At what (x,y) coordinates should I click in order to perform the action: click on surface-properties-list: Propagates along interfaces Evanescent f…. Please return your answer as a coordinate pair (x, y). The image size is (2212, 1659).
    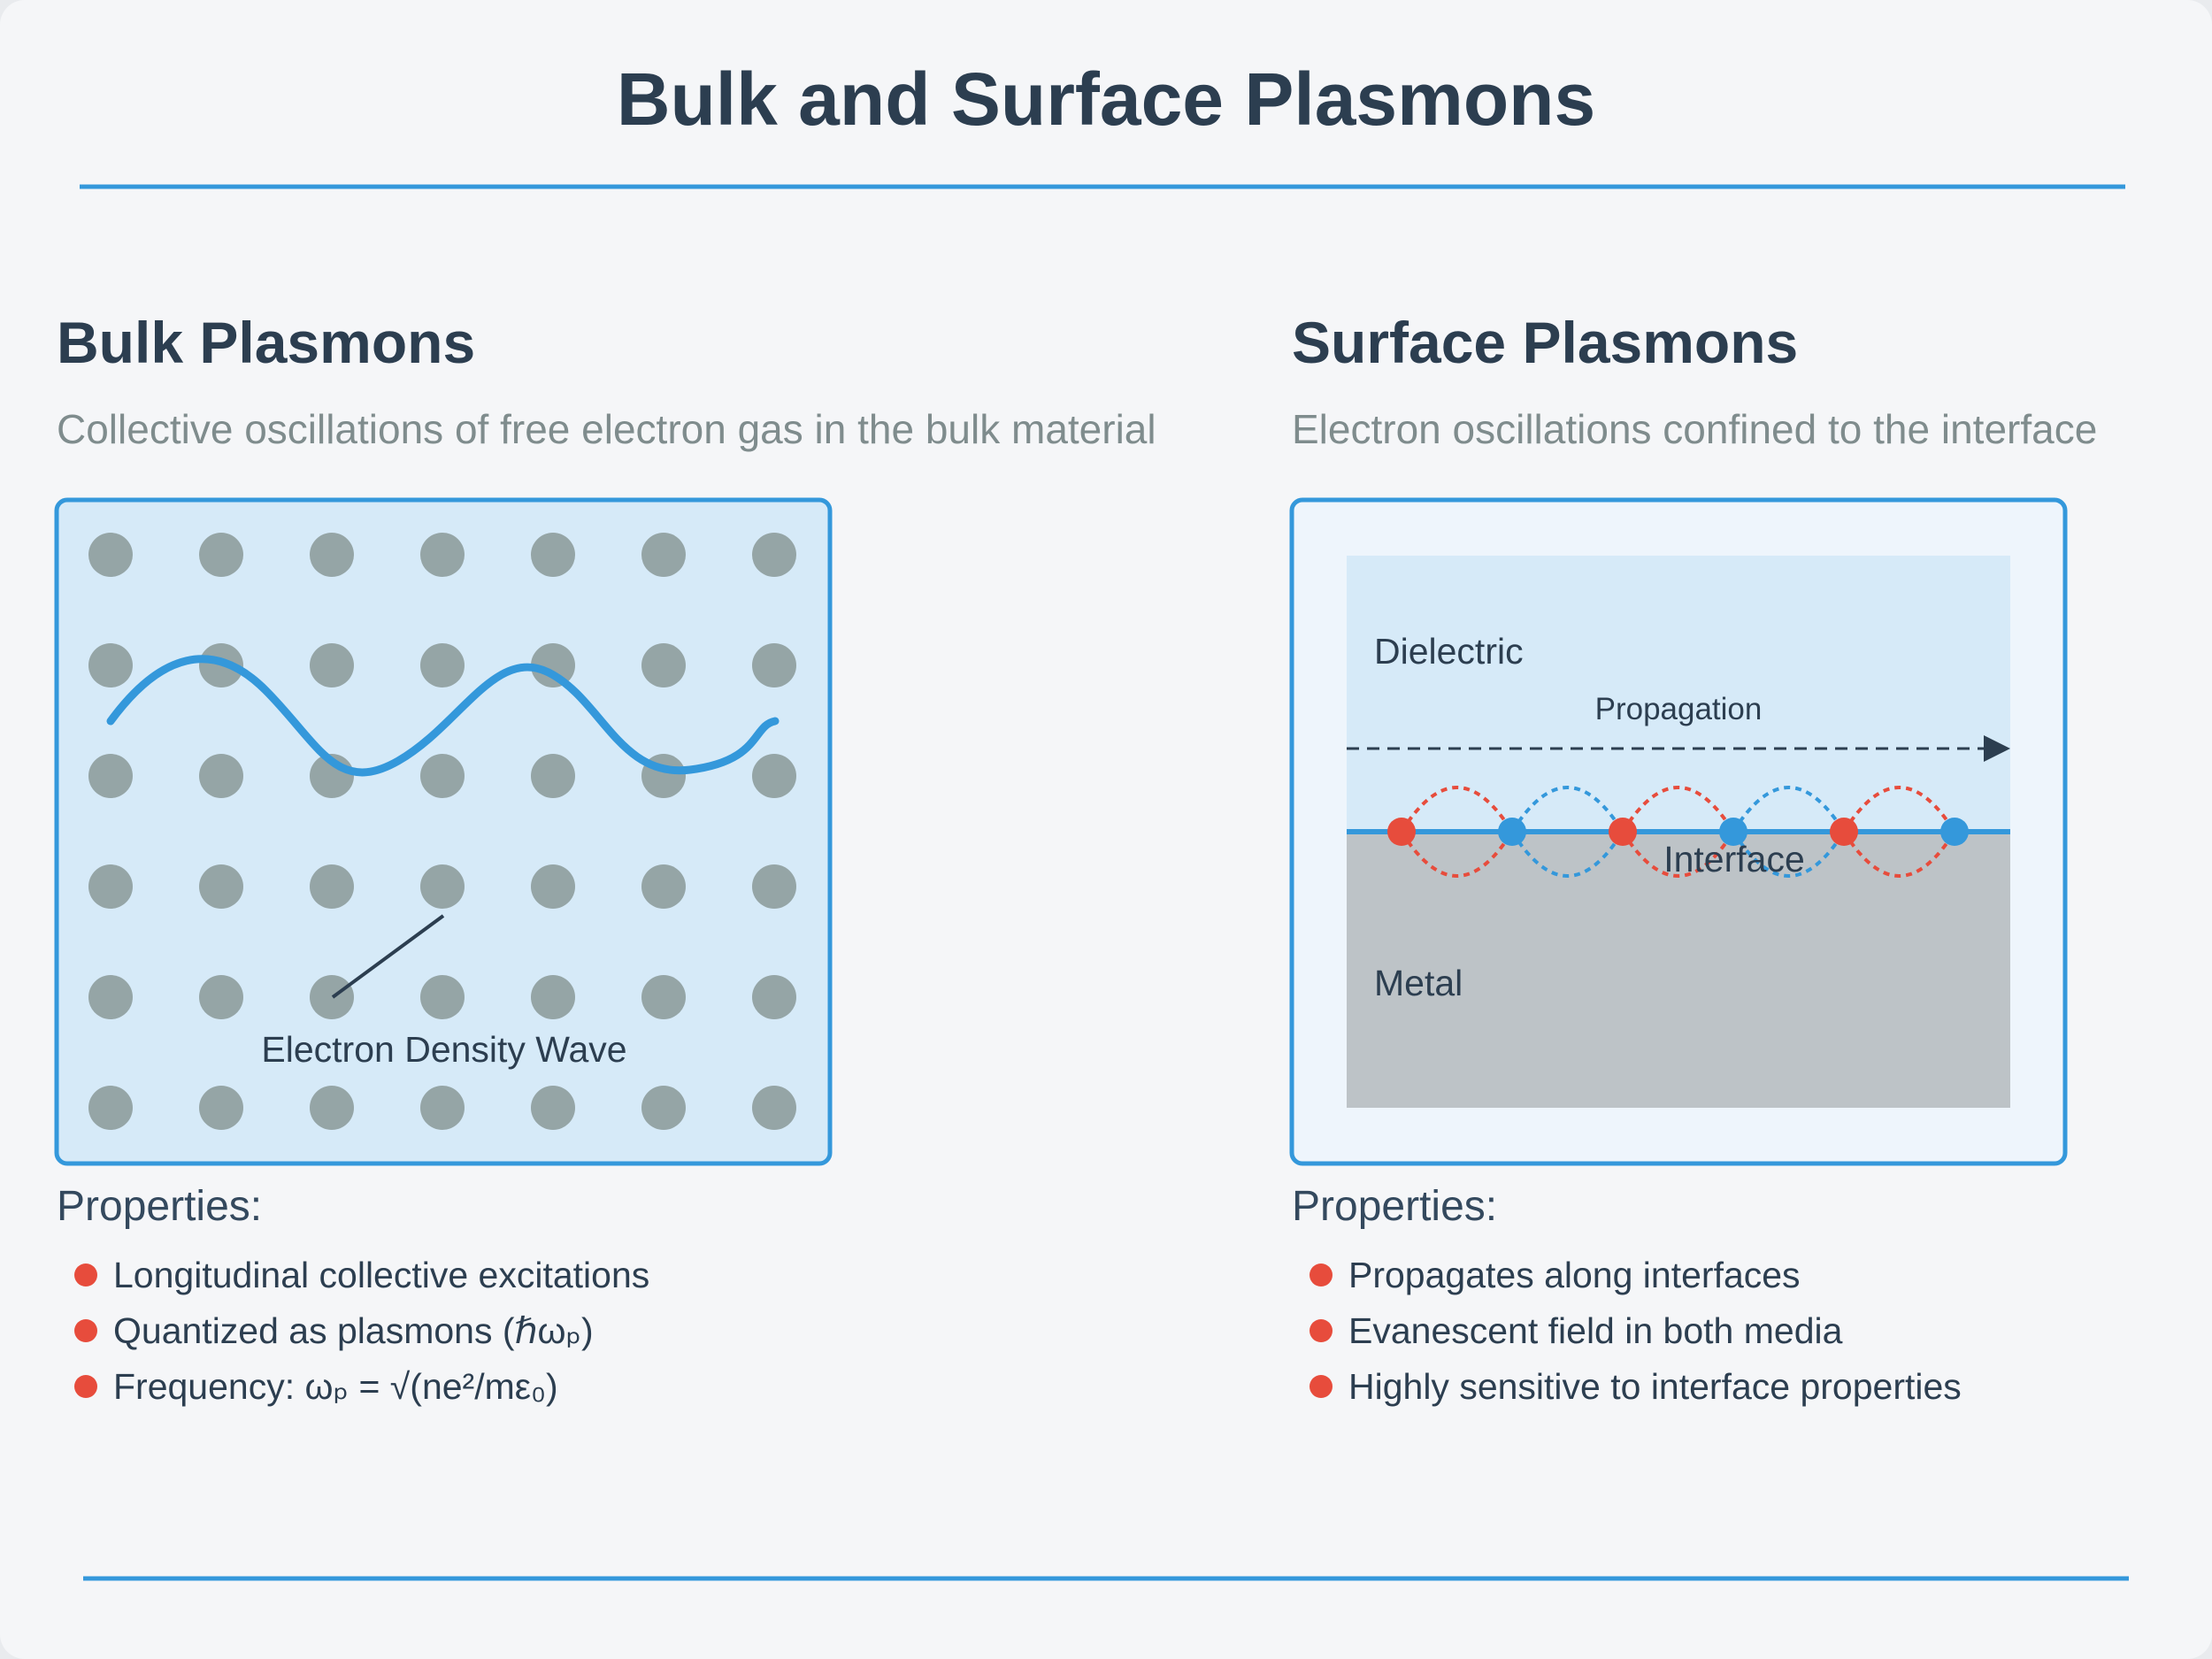
    Looking at the image, I should click on (1628, 1331).